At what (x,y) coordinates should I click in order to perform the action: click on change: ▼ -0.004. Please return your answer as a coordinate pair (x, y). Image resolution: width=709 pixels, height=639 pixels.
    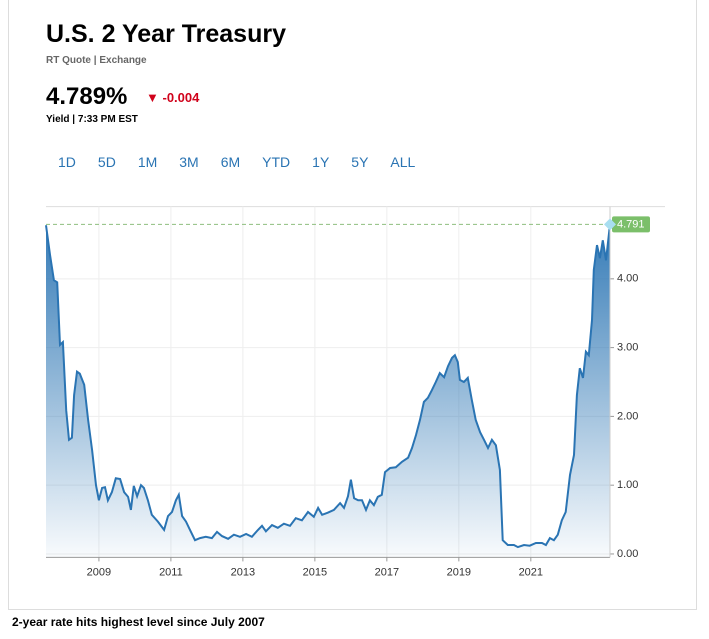
    Looking at the image, I should click on (172, 97).